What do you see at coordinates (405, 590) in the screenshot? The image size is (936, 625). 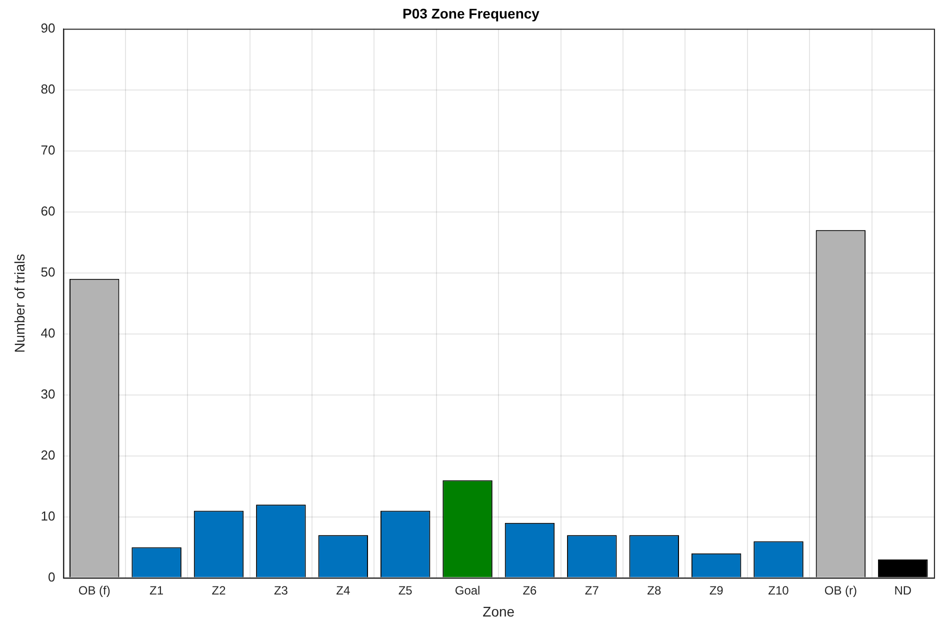 I see `x-tick-label: Z5` at bounding box center [405, 590].